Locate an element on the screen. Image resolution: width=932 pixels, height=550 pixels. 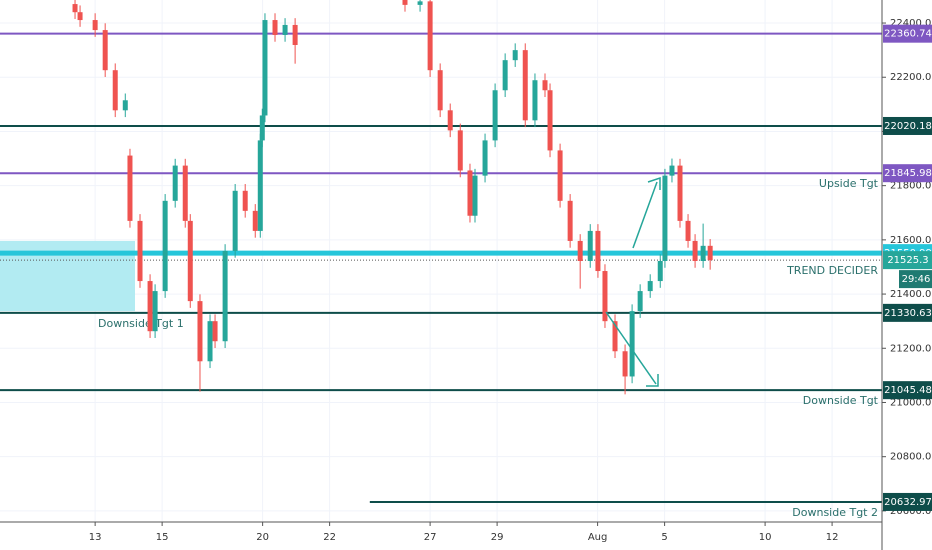
x-tick-label: 27 is located at coordinates (430, 537).